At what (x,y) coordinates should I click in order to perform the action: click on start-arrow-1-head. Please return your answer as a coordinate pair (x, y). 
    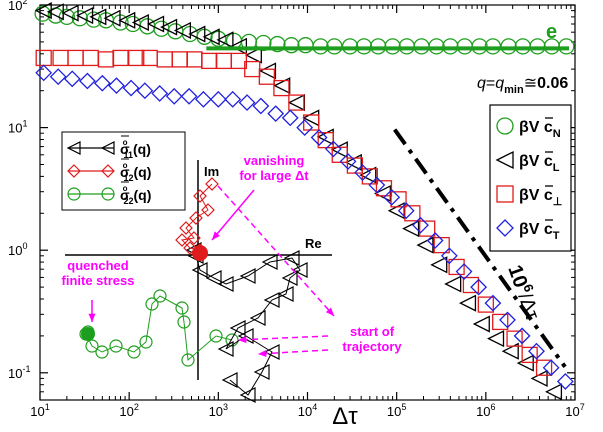
    Looking at the image, I should click on (242, 340).